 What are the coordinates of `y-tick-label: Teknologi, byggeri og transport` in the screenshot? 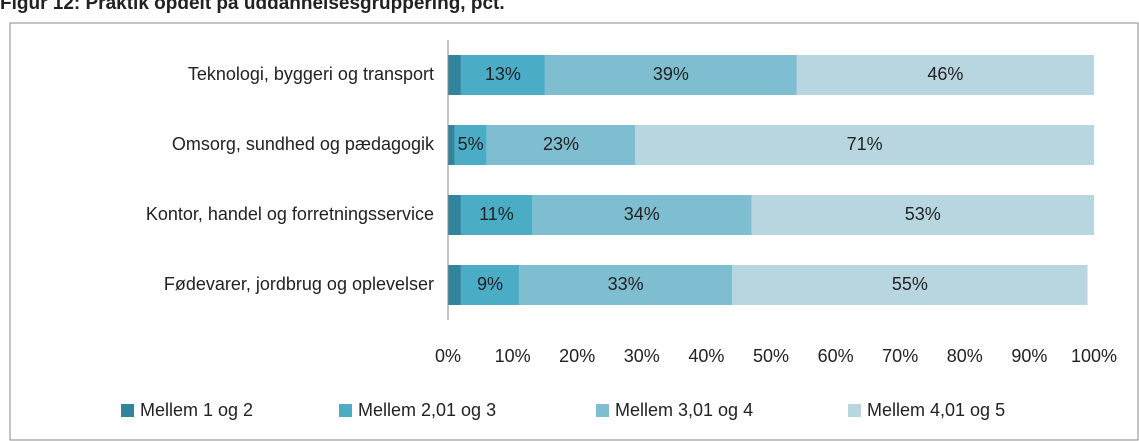 It's located at (311, 74).